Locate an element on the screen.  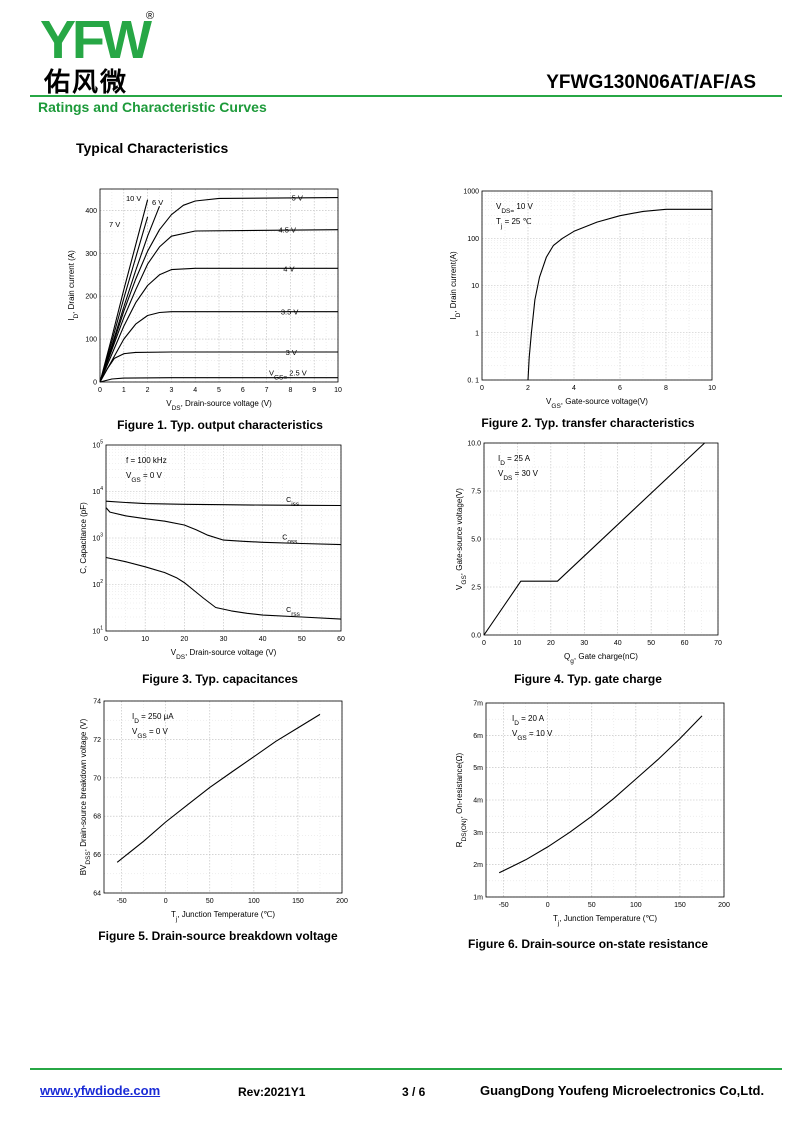
logo-chinese-name: 佑风微 is located at coordinates (86, 83).